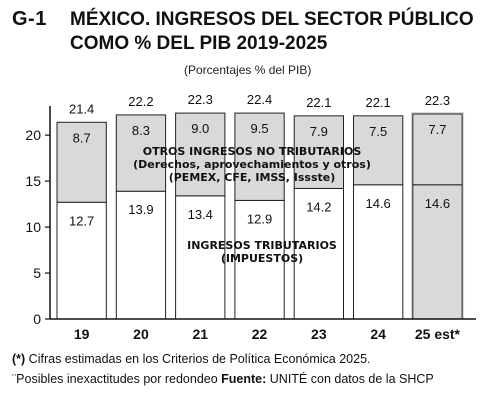  Describe the element at coordinates (141, 130) in the screenshot. I see `bar-label-nontax: 8.3` at that location.